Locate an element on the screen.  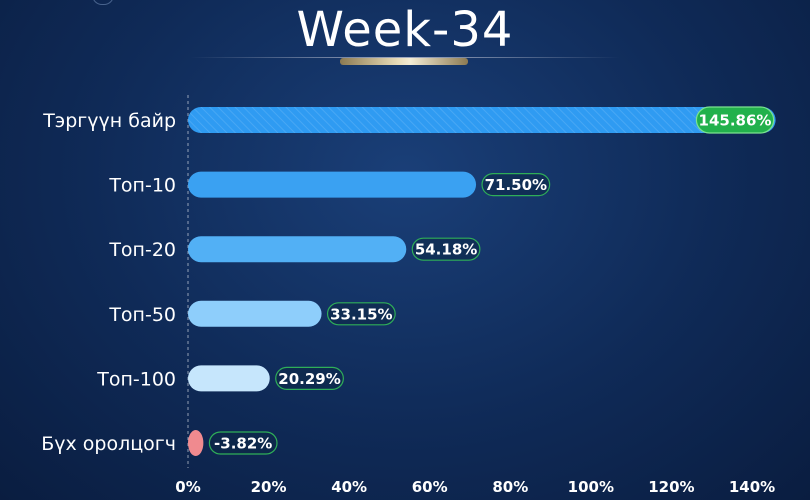
title-accent-bar is located at coordinates (404, 61).